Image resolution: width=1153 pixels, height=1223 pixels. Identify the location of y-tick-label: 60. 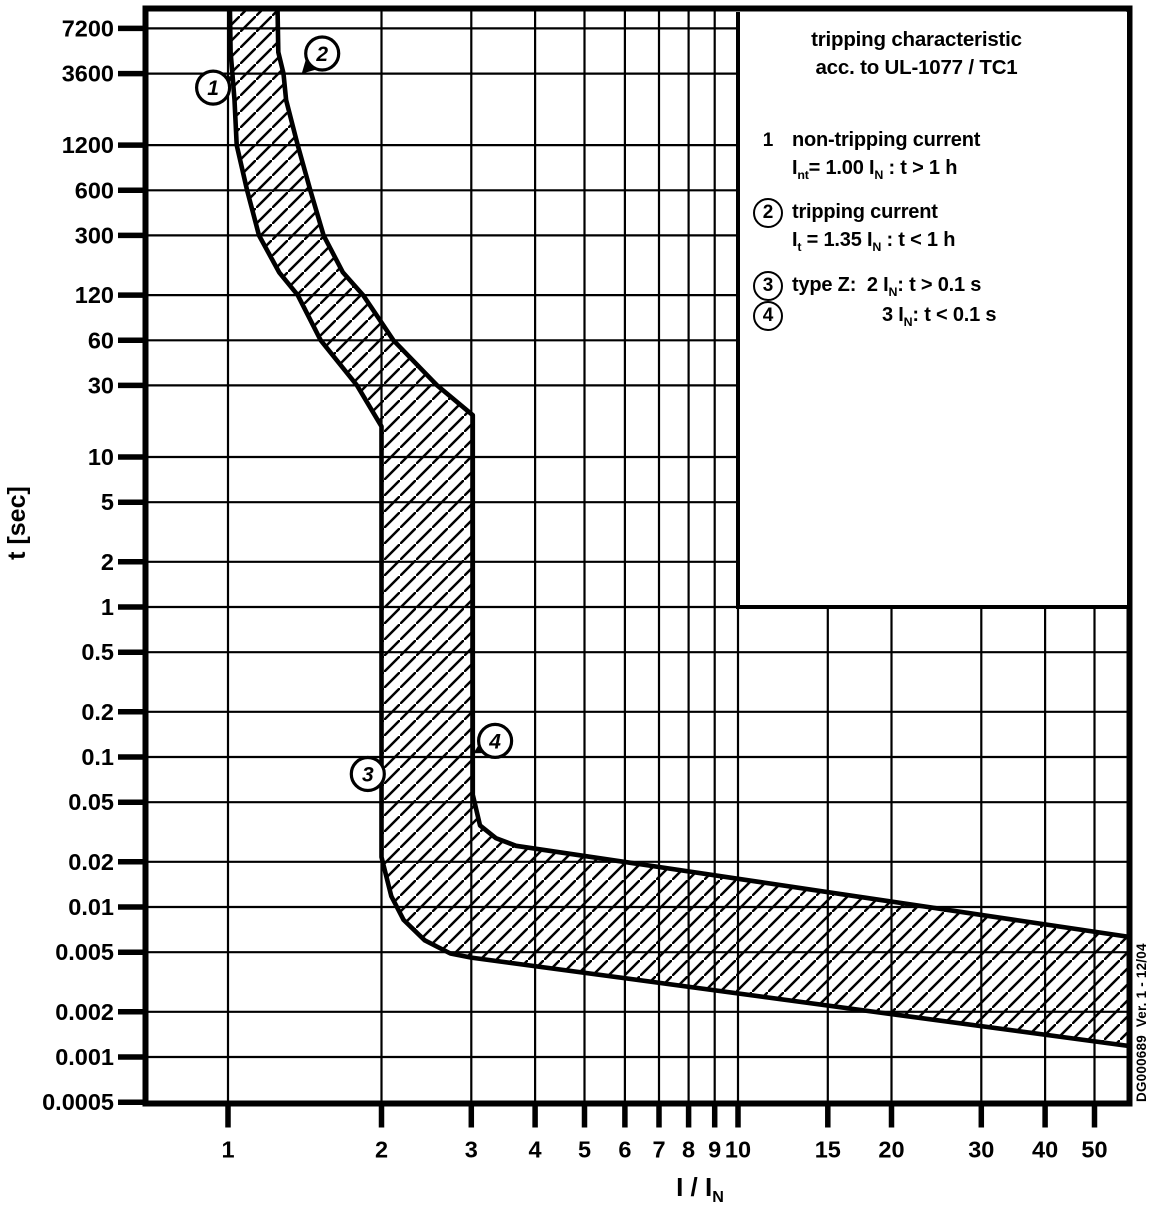
(101, 340).